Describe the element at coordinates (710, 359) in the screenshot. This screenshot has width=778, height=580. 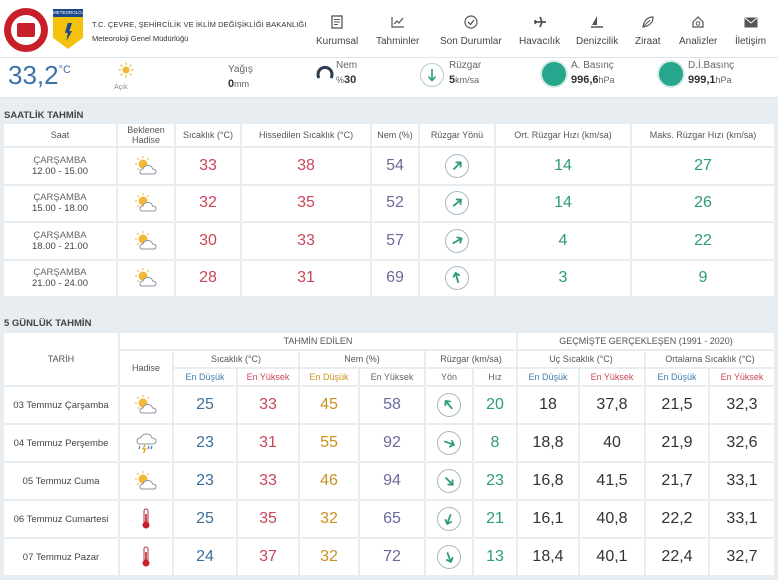
I see `daily-header-average: Ortalama Sıcaklık (°C)` at that location.